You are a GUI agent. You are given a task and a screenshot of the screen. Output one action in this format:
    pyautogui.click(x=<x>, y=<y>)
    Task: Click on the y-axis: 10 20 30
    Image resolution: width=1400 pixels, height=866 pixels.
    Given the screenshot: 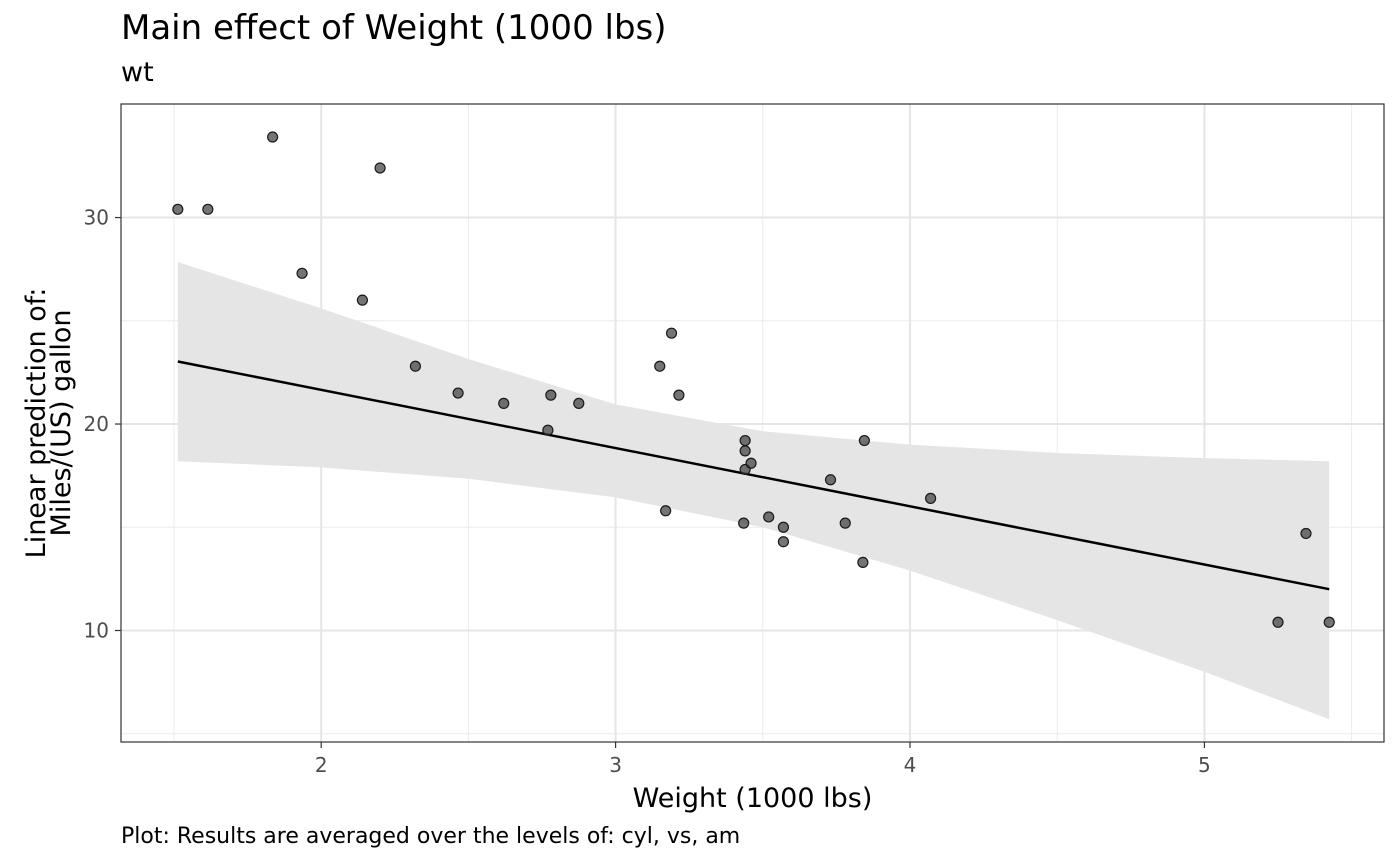 What is the action you would take?
    pyautogui.click(x=102, y=424)
    